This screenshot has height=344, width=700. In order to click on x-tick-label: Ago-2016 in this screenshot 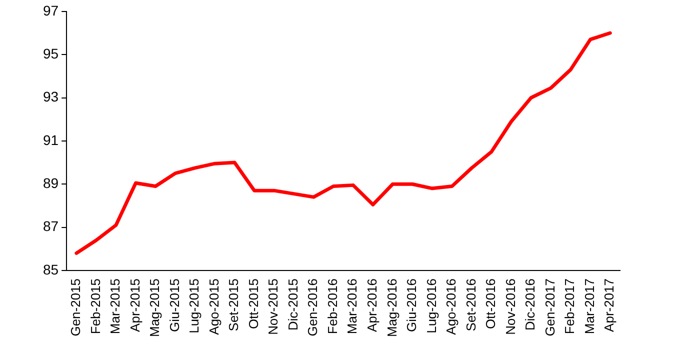, I will do `click(451, 306)`.